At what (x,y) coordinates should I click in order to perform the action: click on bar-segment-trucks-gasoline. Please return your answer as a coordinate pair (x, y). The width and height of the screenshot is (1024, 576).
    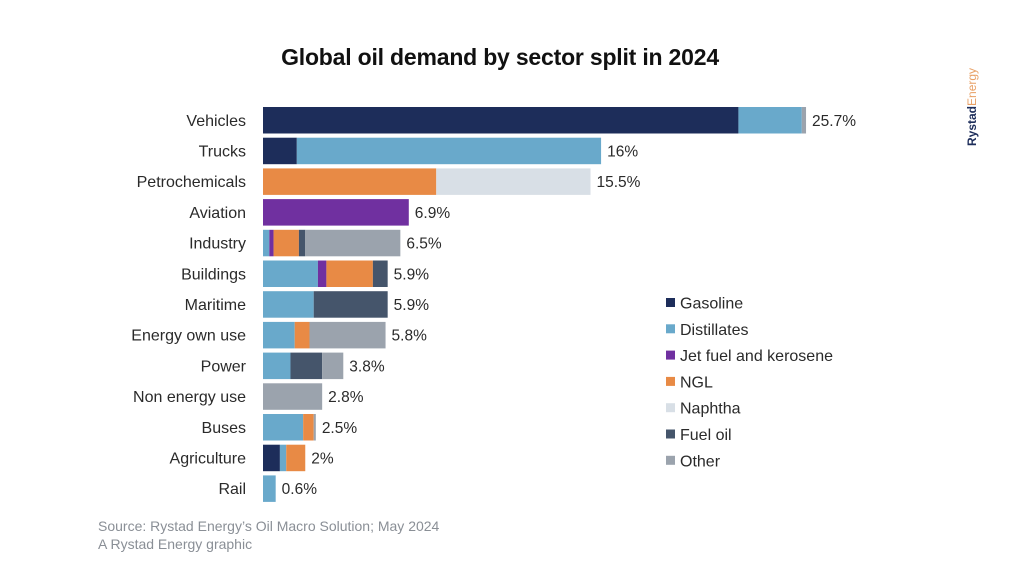
    Looking at the image, I should click on (280, 151).